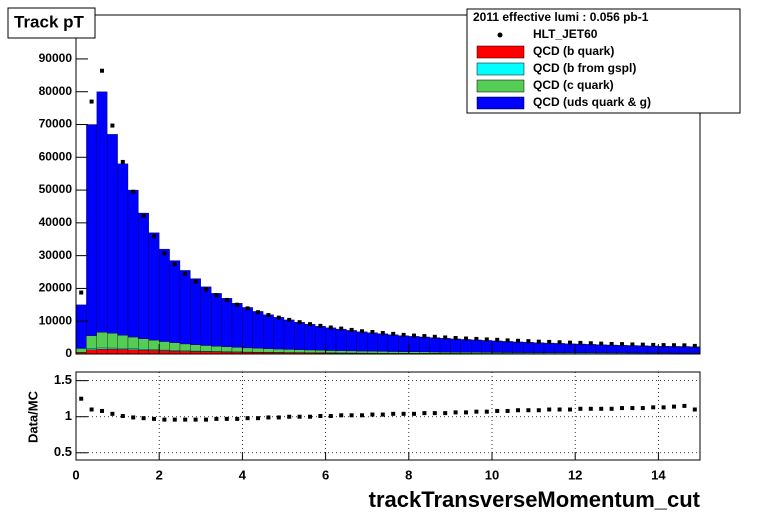 This screenshot has height=524, width=778. I want to click on legend-box, so click(603, 61).